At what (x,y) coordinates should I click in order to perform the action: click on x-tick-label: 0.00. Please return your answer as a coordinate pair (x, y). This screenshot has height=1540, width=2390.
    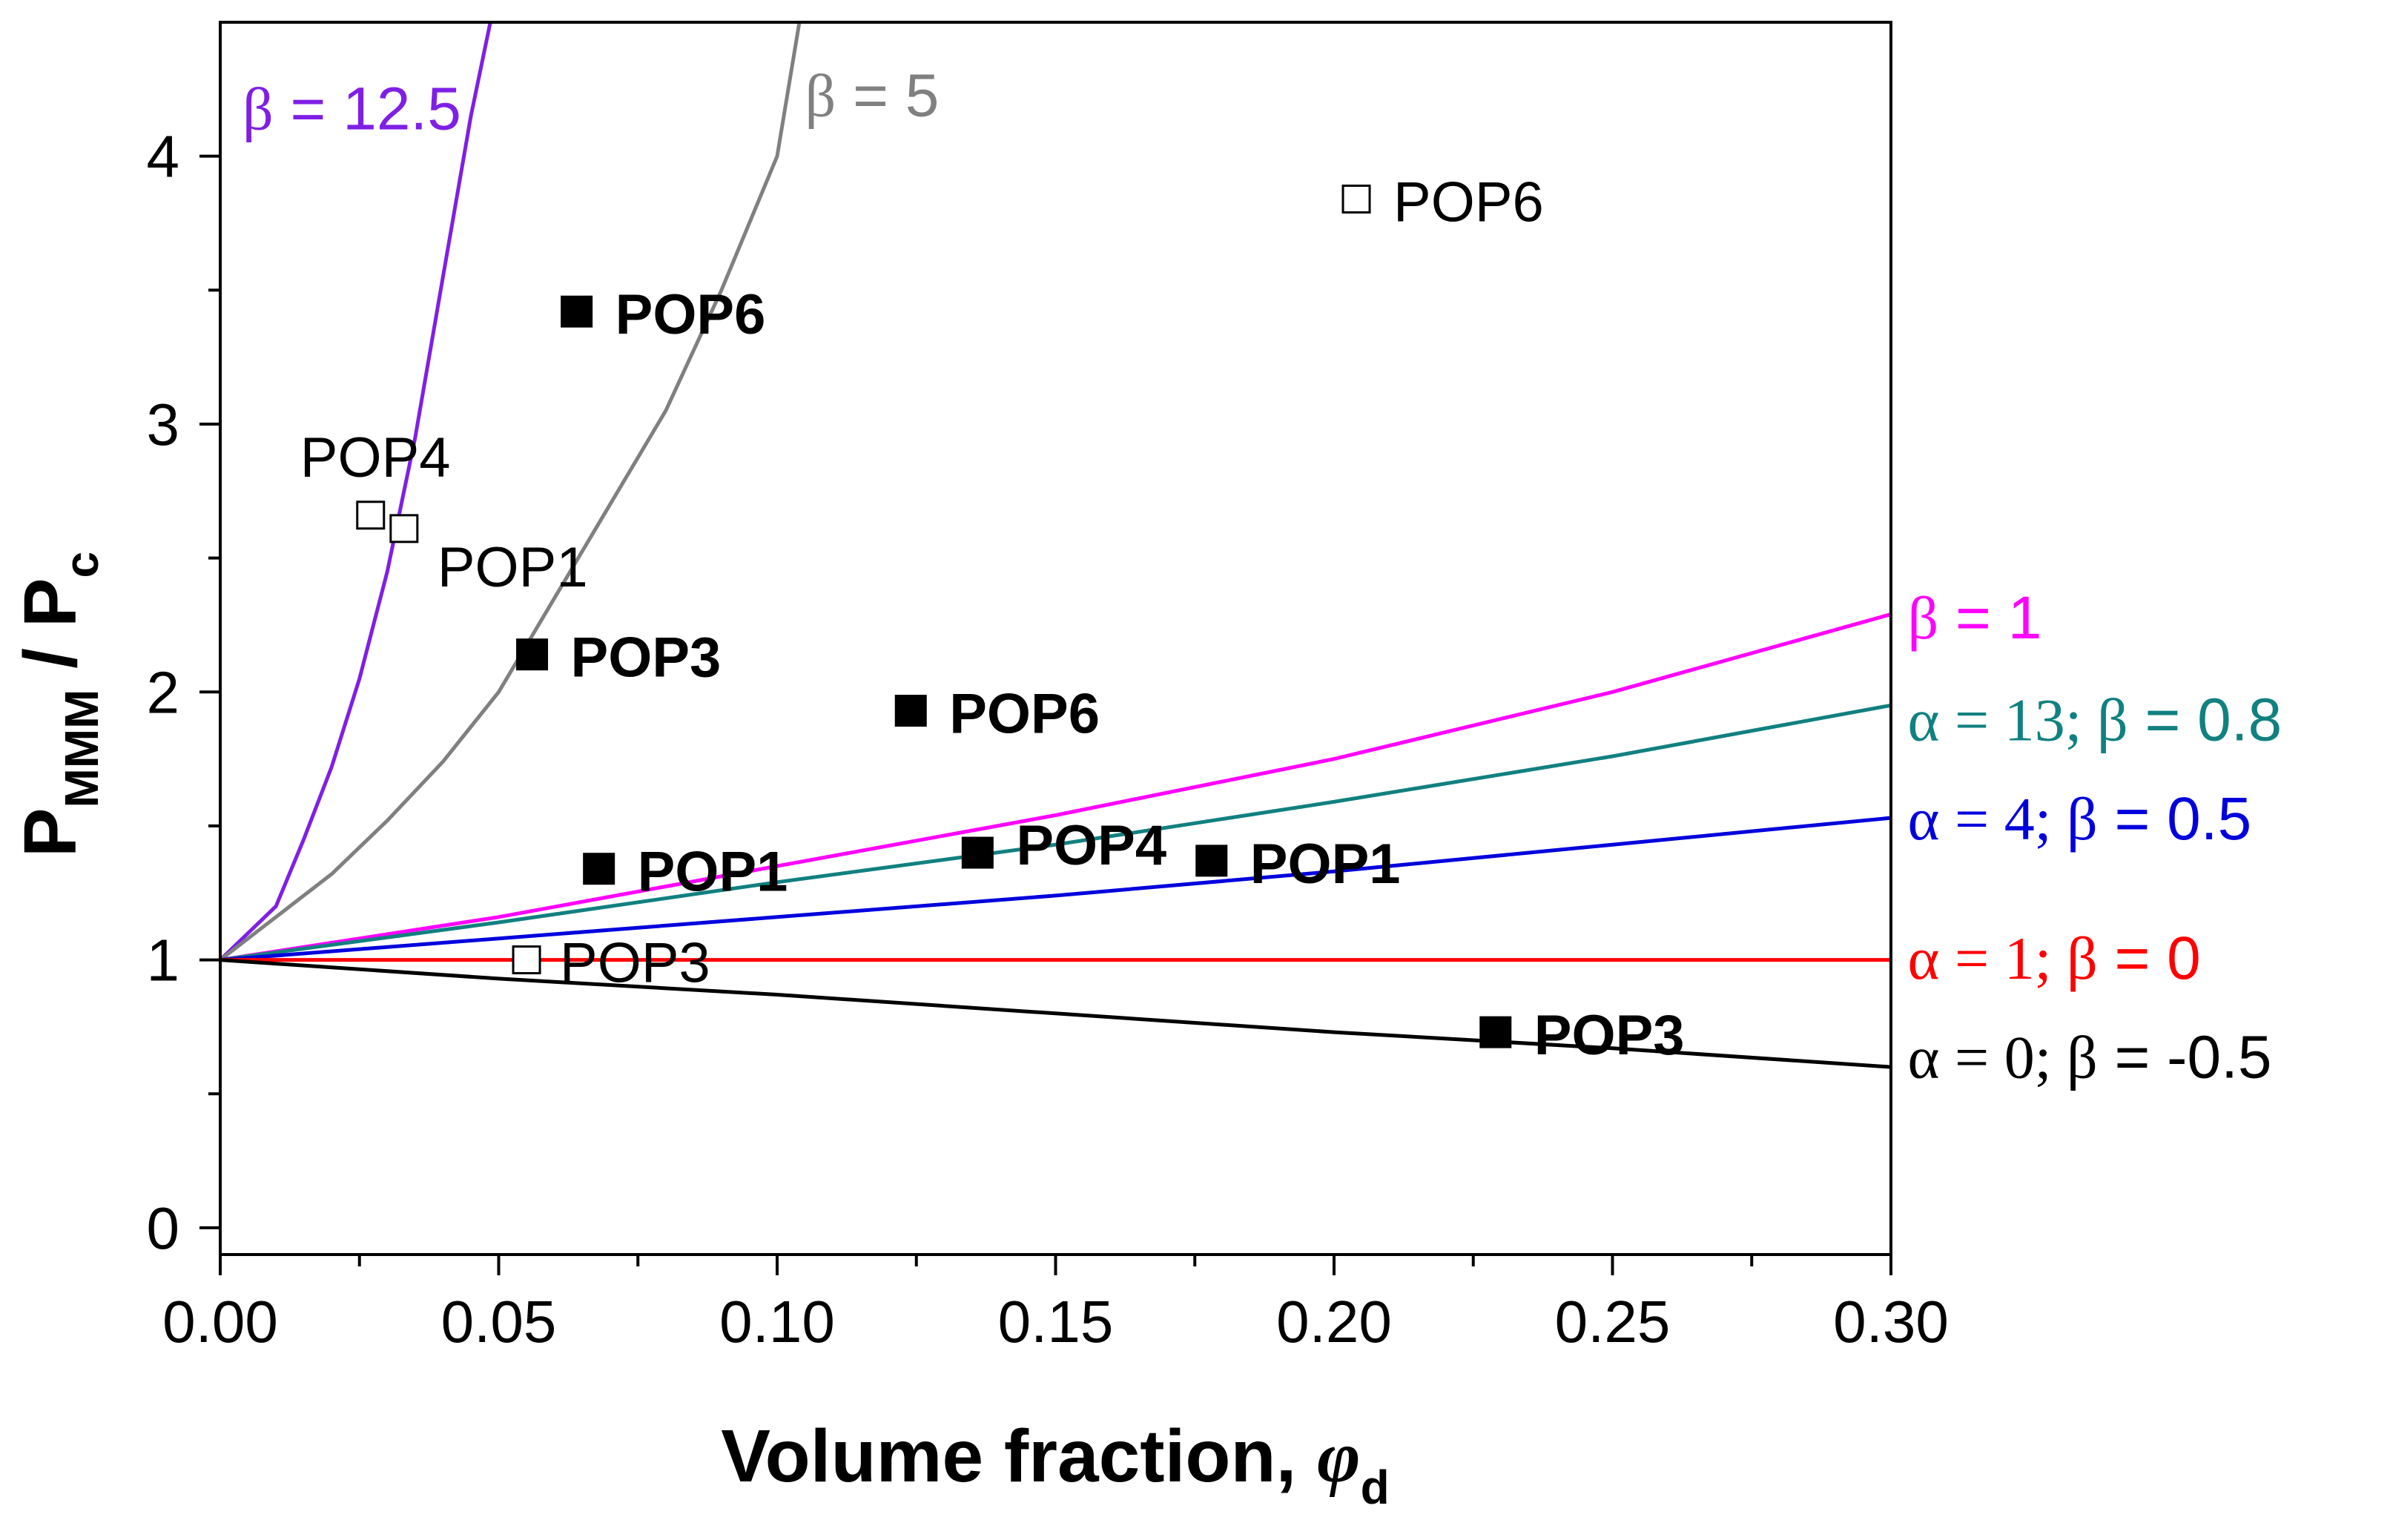
    Looking at the image, I should click on (220, 1322).